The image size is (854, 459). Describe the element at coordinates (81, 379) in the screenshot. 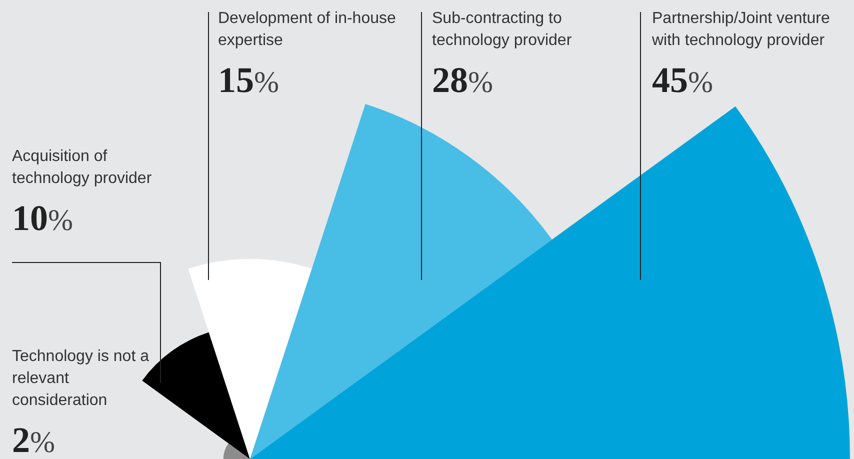

I see `category-label: Technology is not a relevant consideration` at that location.